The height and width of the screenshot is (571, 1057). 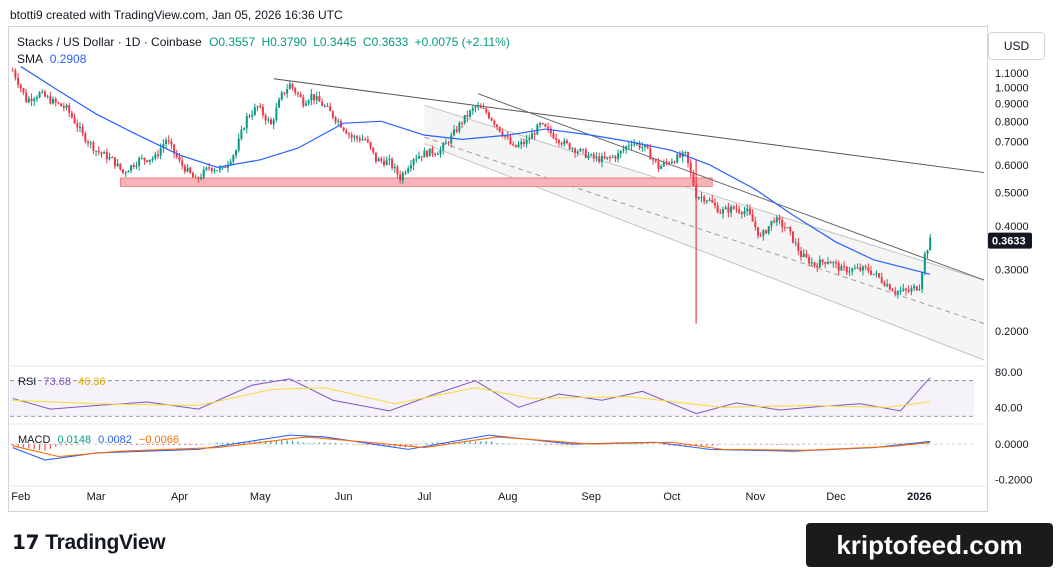 I want to click on macd-pane, so click(x=492, y=447).